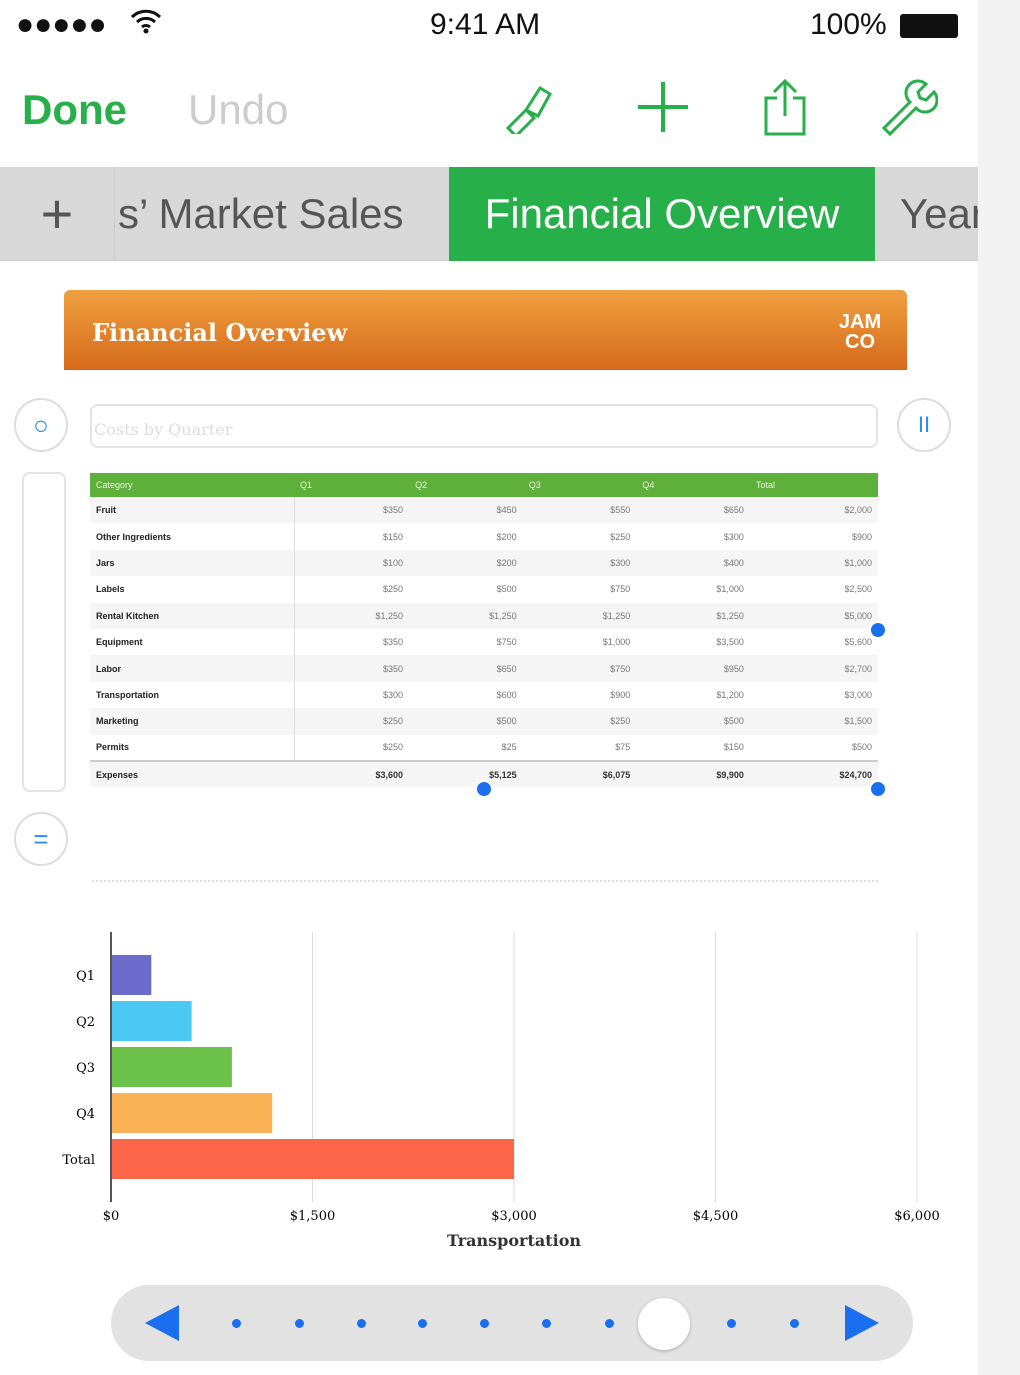 The width and height of the screenshot is (1020, 1375). Describe the element at coordinates (261, 213) in the screenshot. I see `tab-markets-sales: s’ Market Sales` at that location.